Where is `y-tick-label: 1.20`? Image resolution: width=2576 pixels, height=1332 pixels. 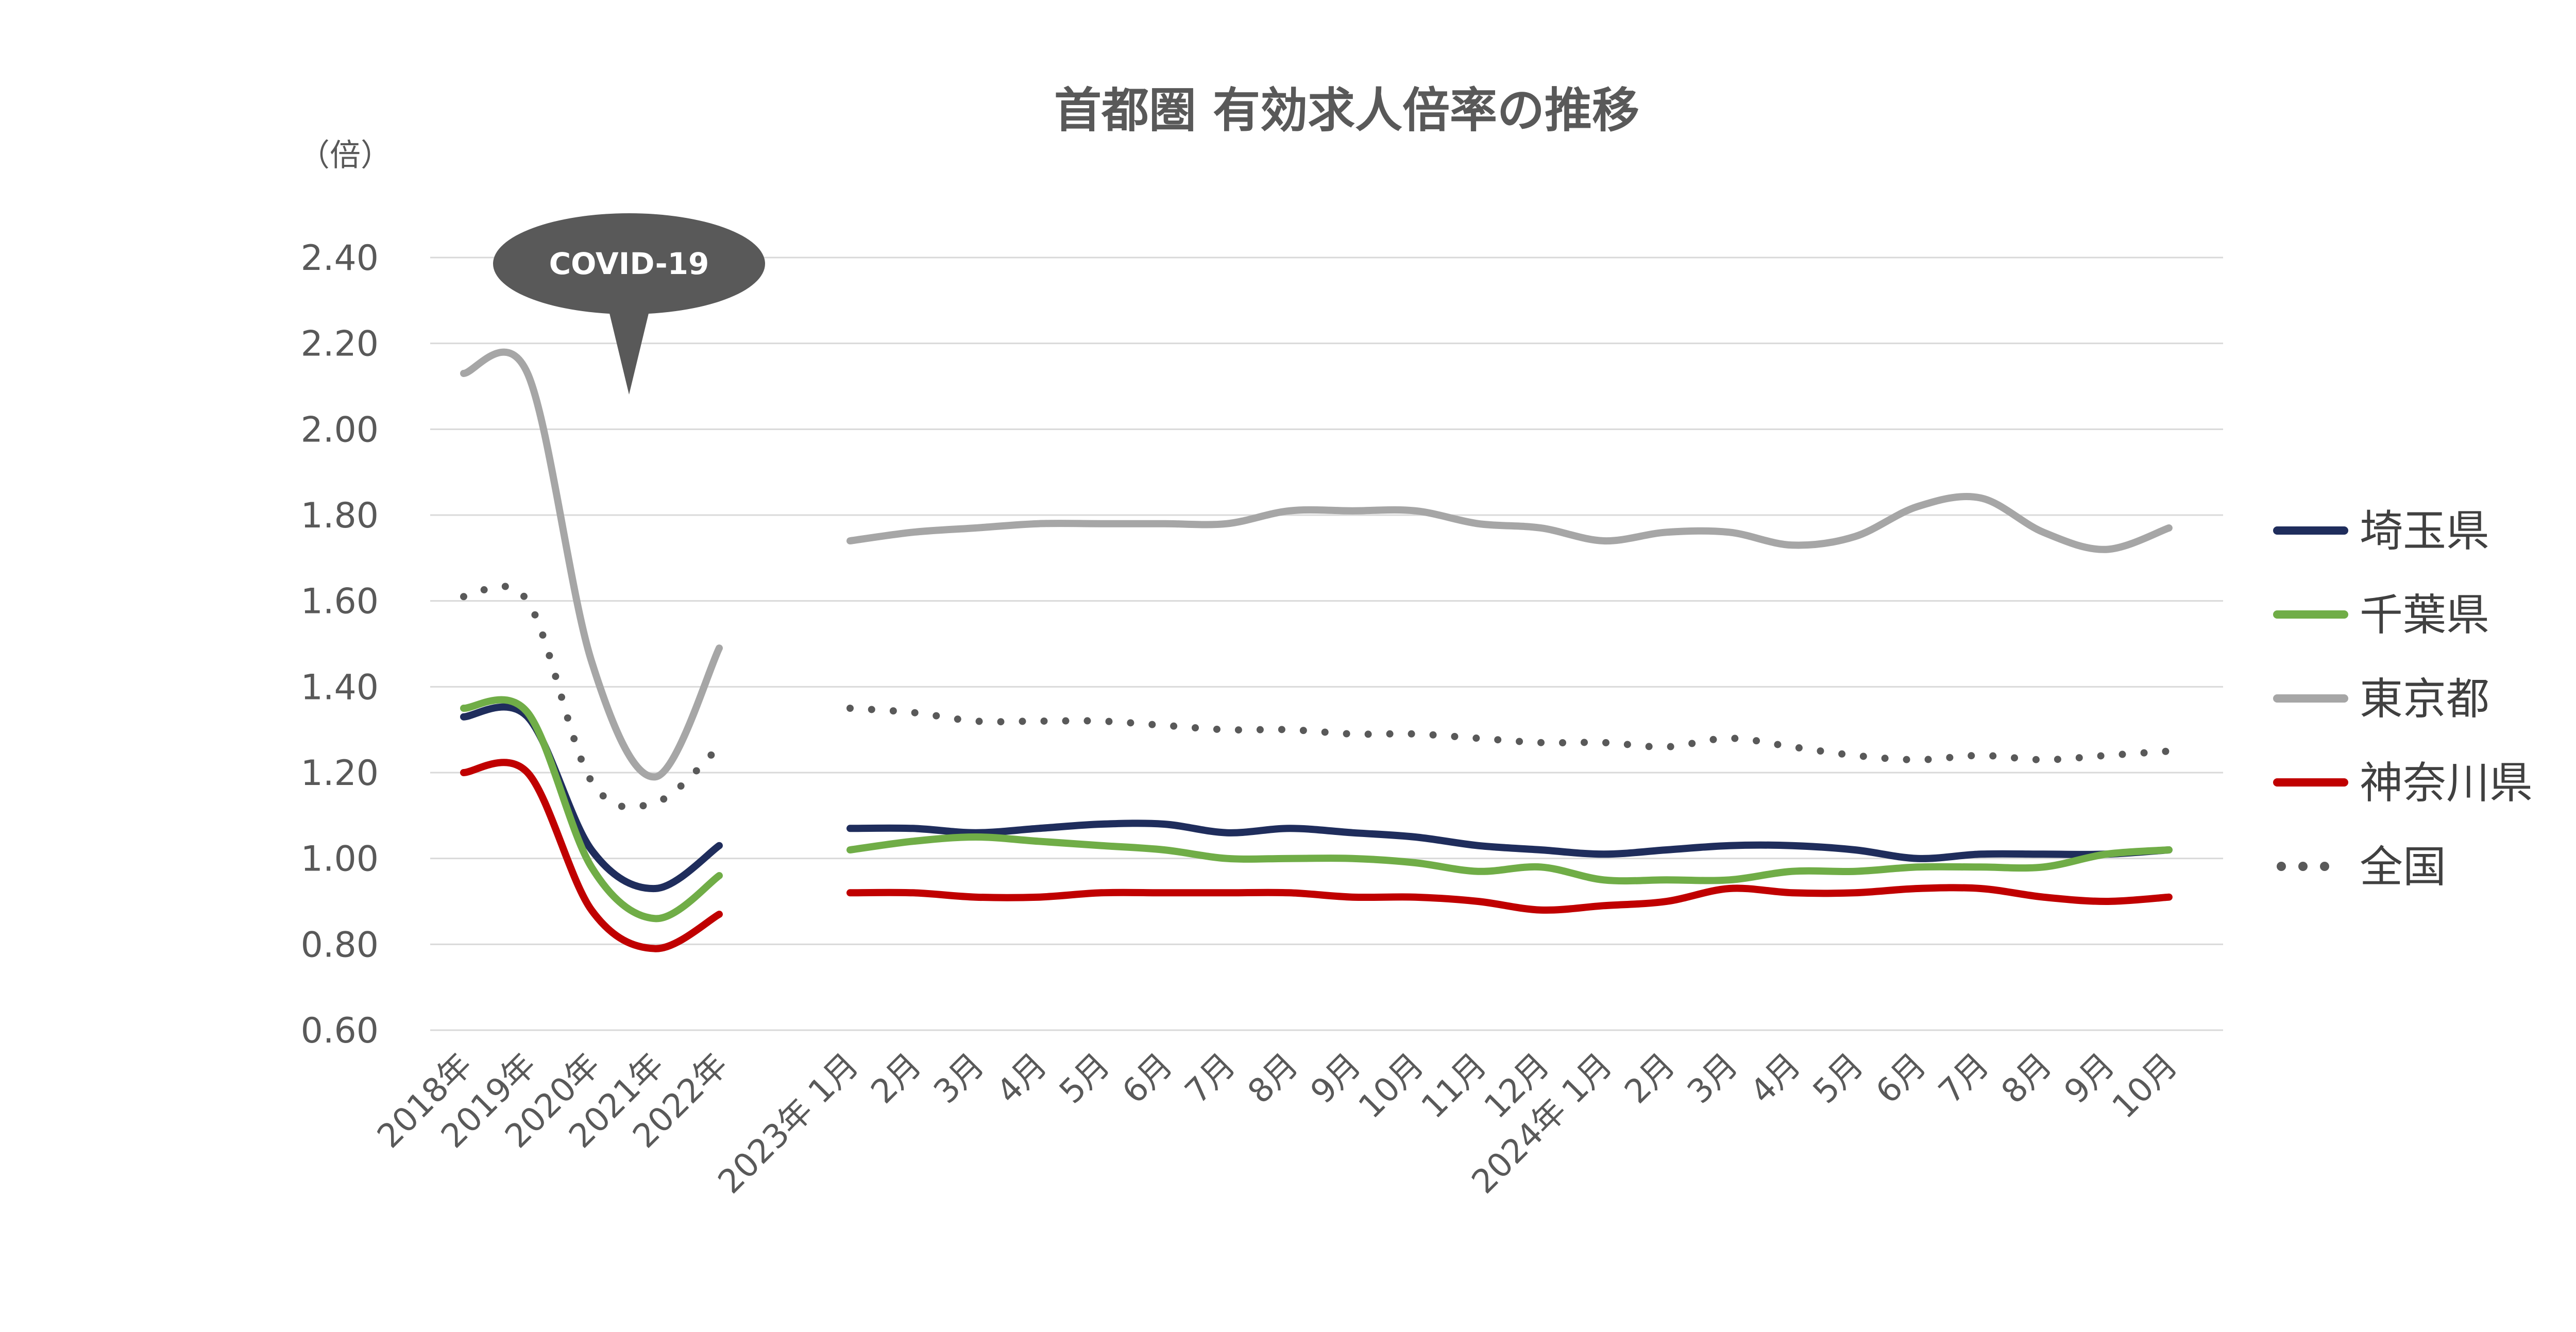
y-tick-label: 1.20 is located at coordinates (340, 773).